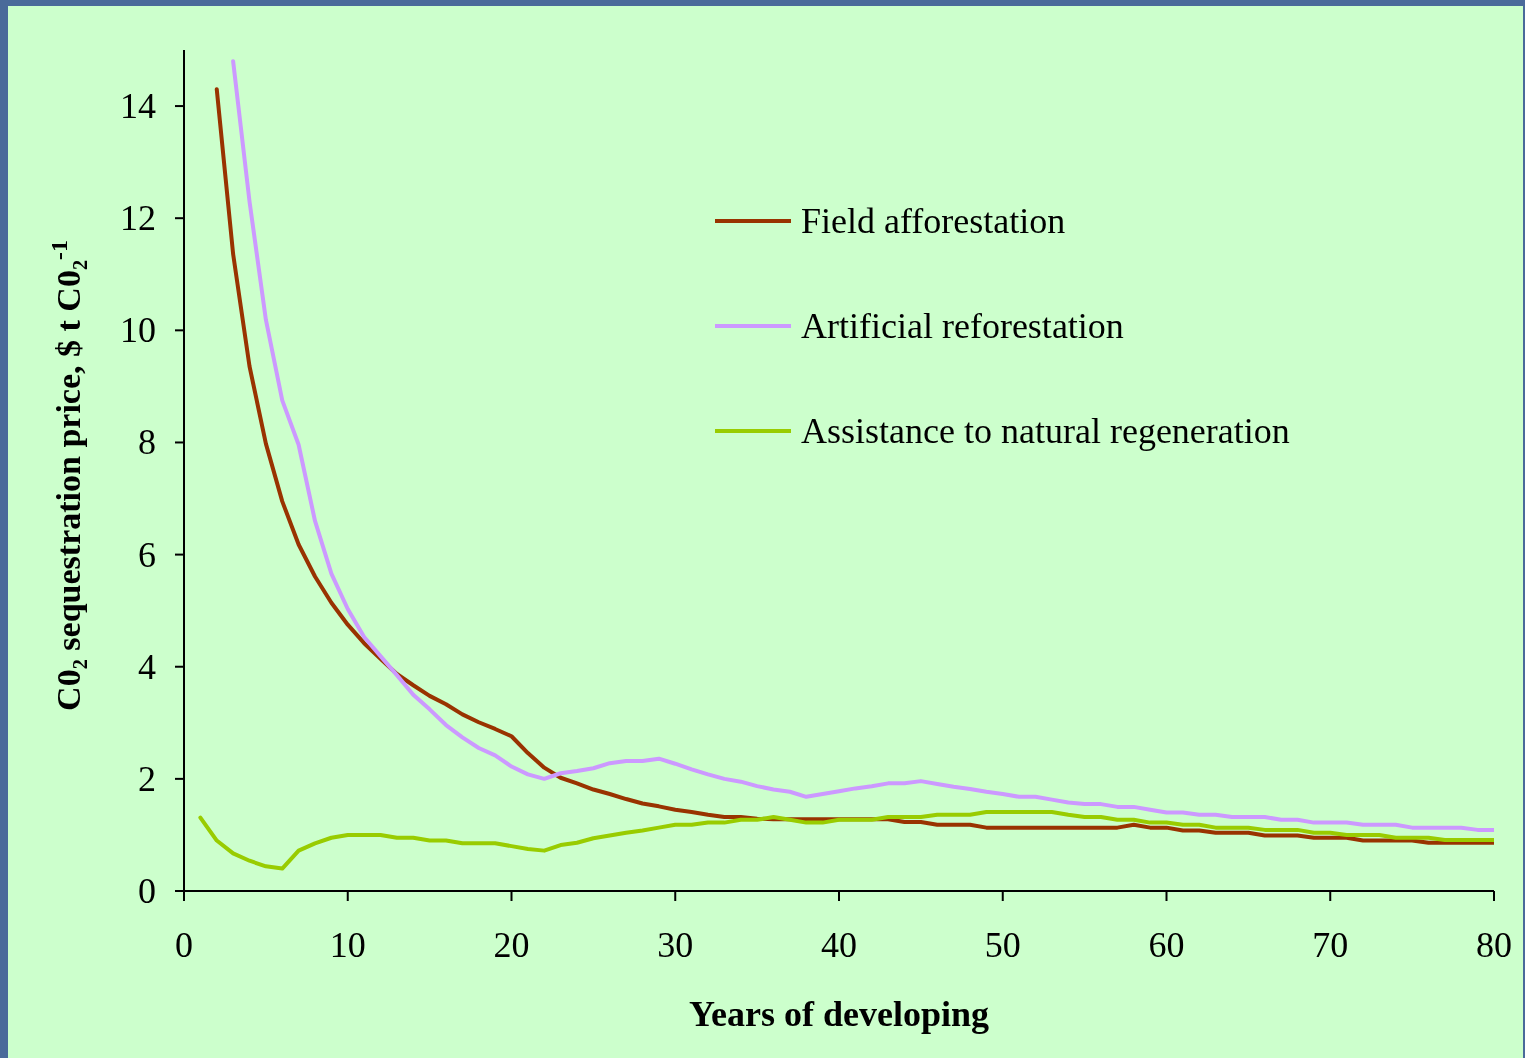 The image size is (1525, 1058). Describe the element at coordinates (347, 945) in the screenshot. I see `x-tick-label: 10` at that location.